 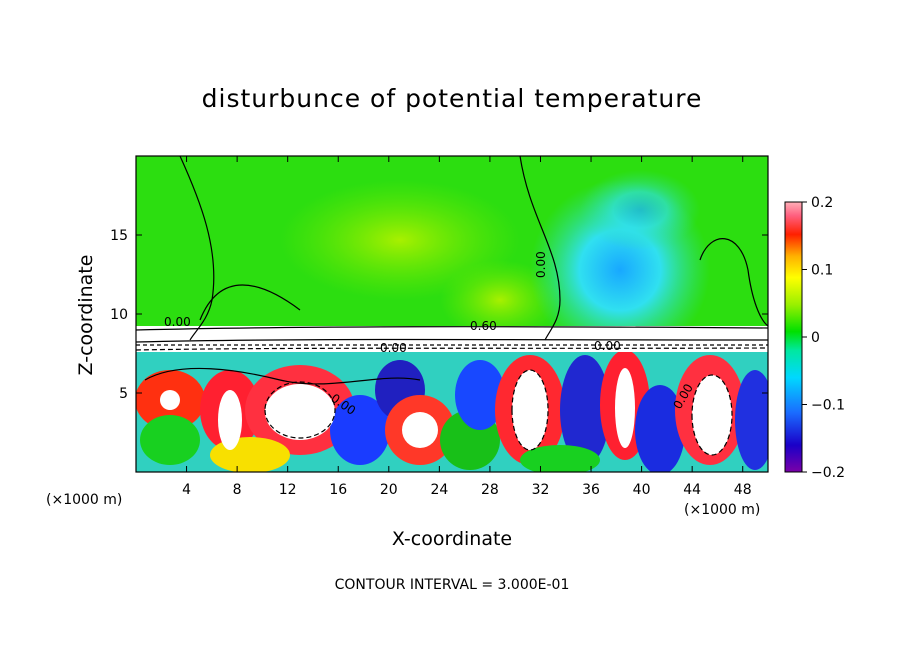 I want to click on colorbar, so click(x=793, y=337).